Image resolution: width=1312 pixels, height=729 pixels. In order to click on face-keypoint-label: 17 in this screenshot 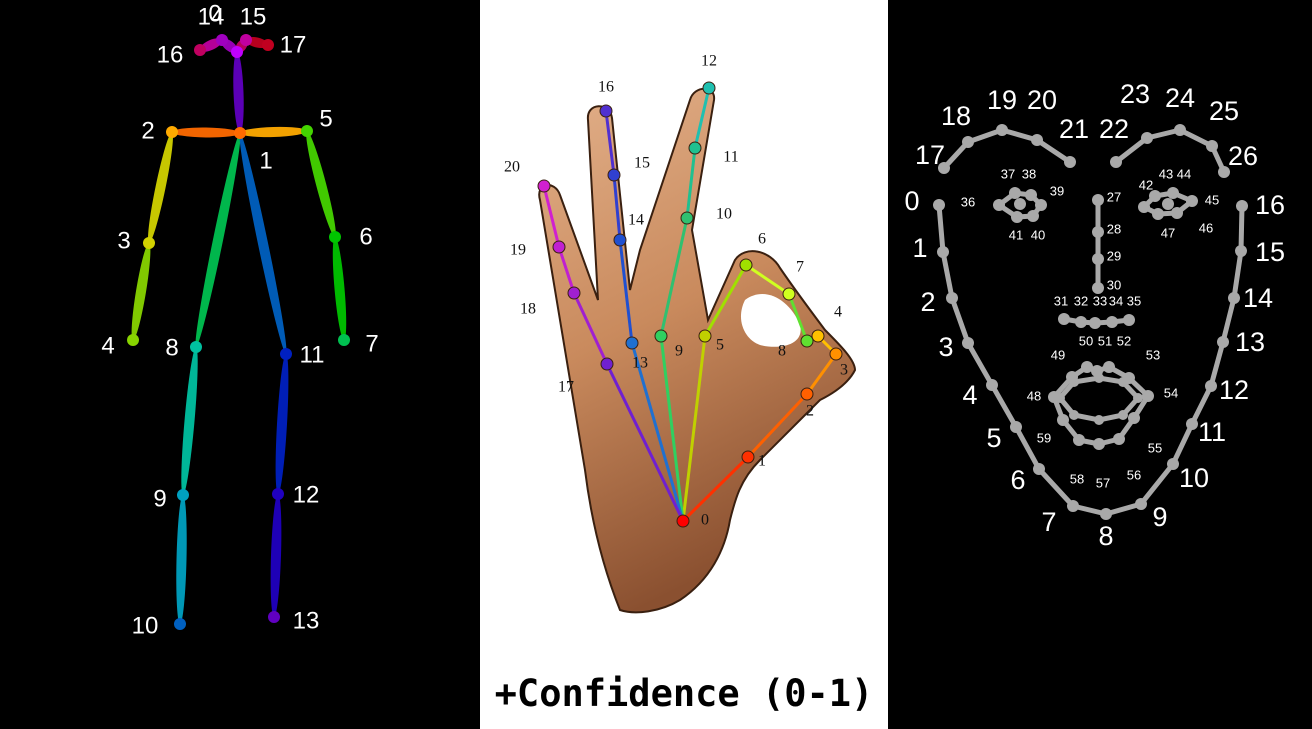, I will do `click(930, 155)`.